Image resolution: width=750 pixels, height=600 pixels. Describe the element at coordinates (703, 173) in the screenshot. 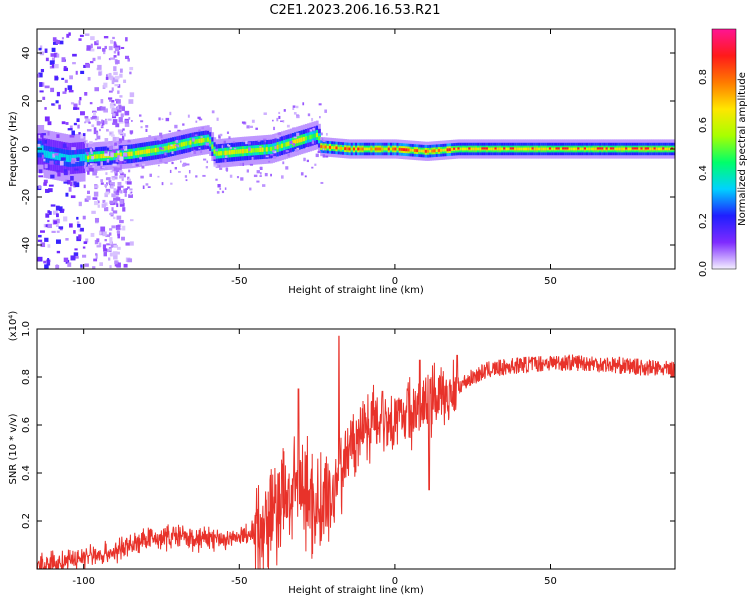

I see `colorbar-tick-label: 0.4` at that location.